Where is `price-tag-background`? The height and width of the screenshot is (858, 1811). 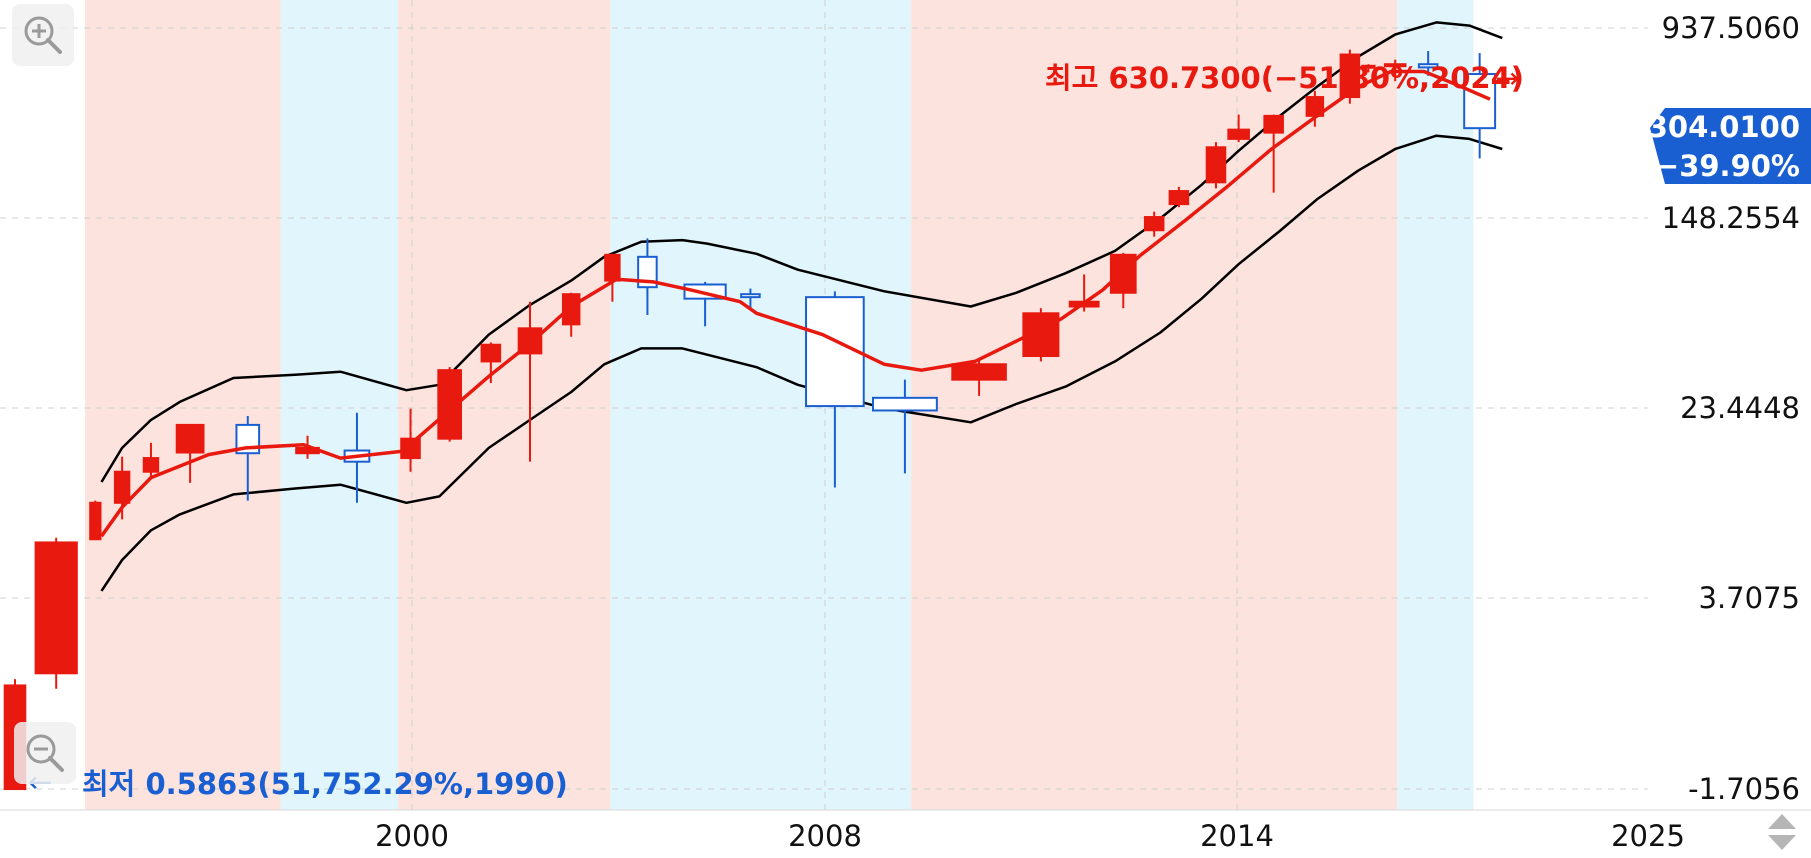 price-tag-background is located at coordinates (1730, 146).